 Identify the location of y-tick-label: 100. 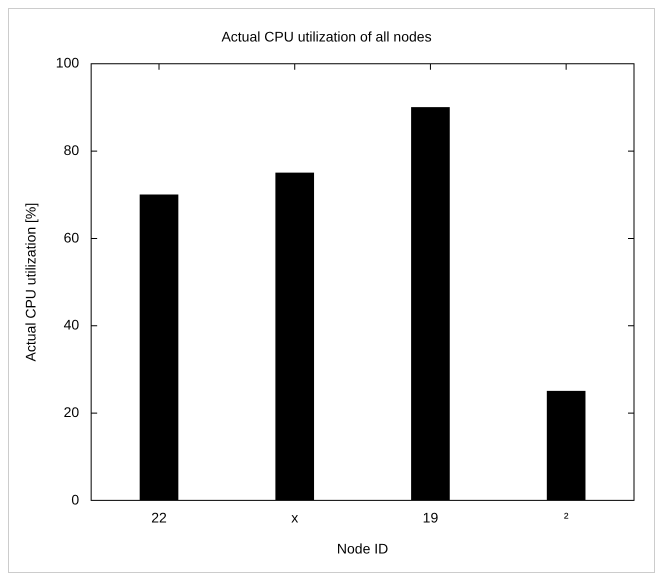
(68, 62).